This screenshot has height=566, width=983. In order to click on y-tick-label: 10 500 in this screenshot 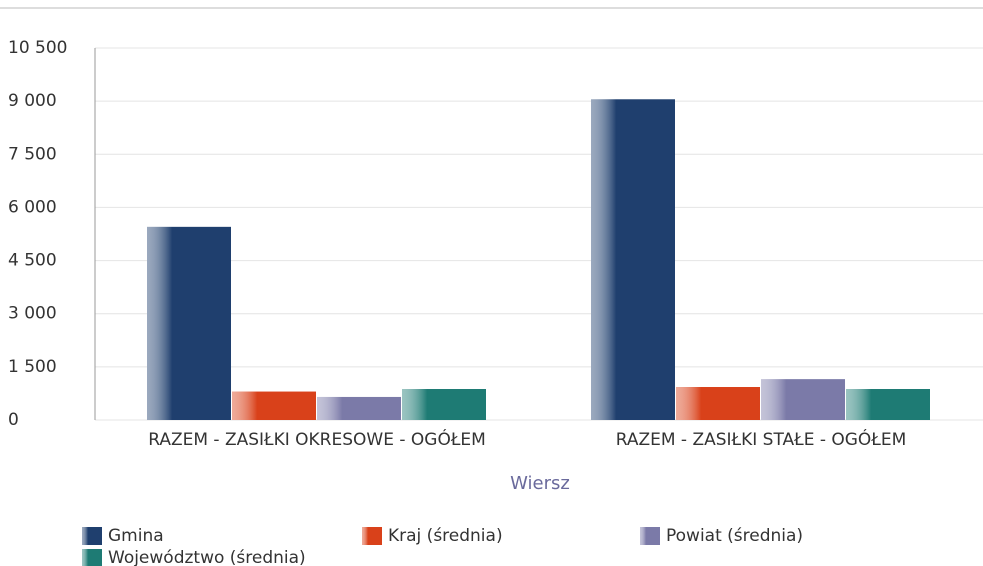, I will do `click(37, 48)`.